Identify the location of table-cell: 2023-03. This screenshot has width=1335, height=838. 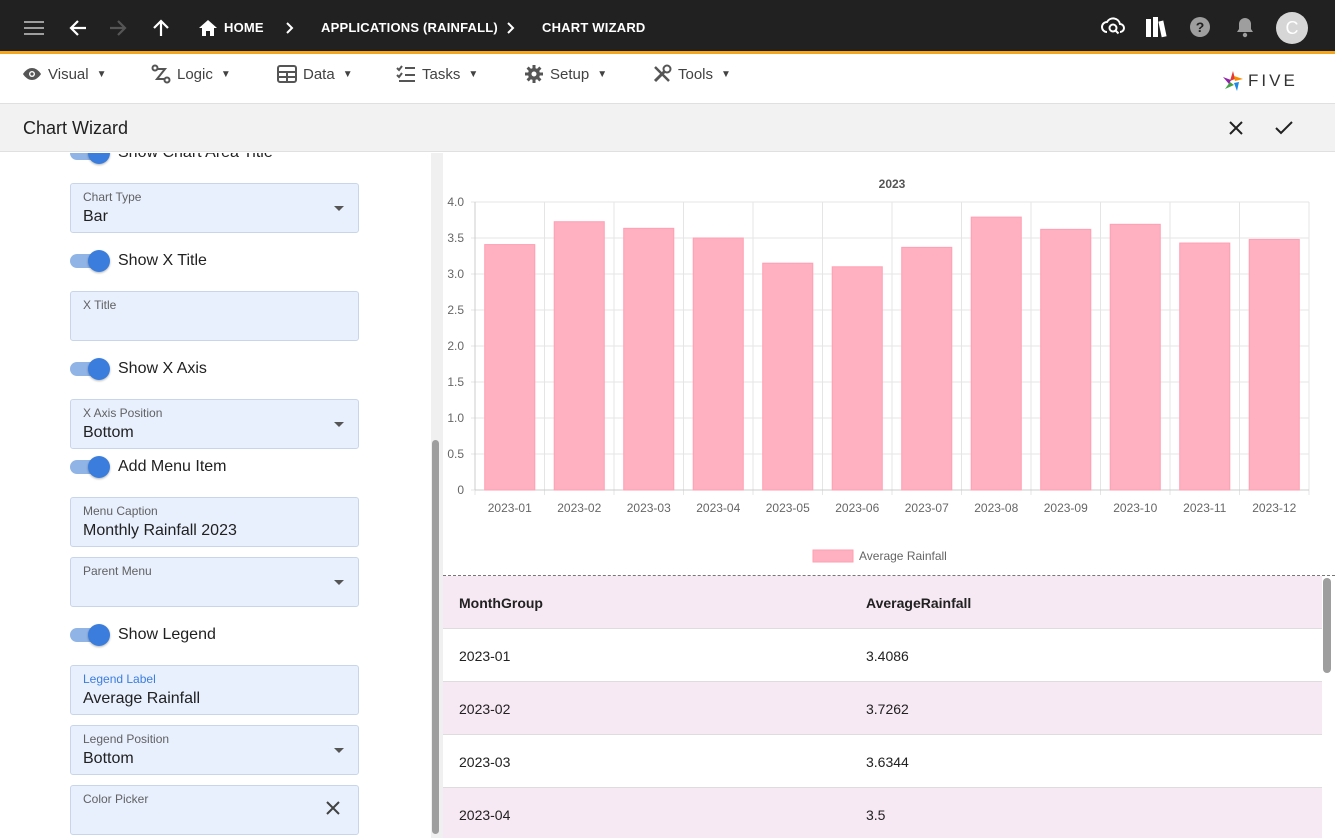
(485, 761).